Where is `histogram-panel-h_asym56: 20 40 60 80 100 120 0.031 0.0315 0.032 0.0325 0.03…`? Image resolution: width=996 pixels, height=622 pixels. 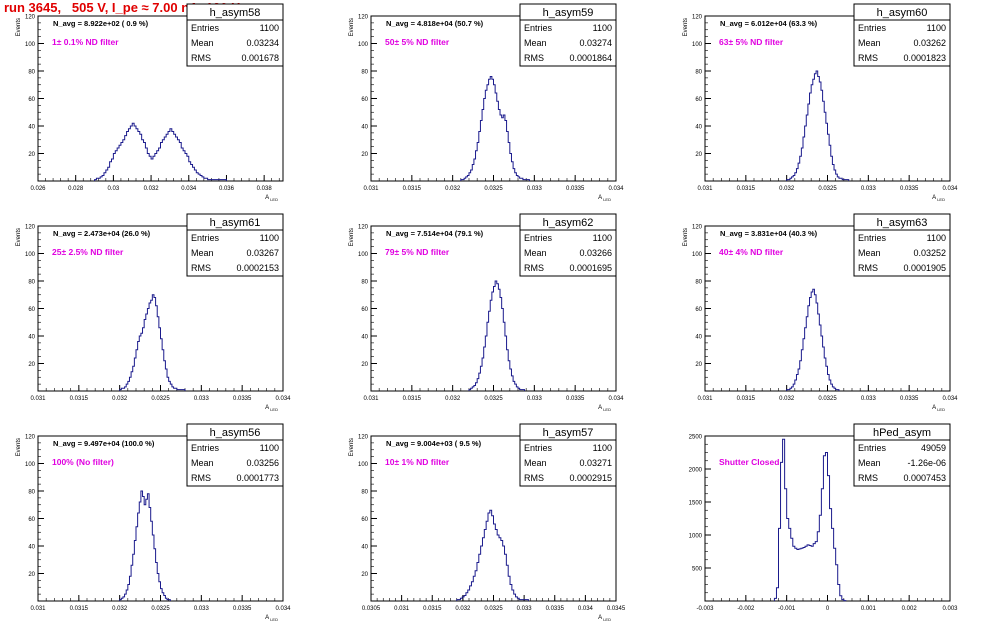 histogram-panel-h_asym56: 20 40 60 80 100 120 0.031 0.0315 0.032 0.0325 0.03… is located at coordinates (153, 522).